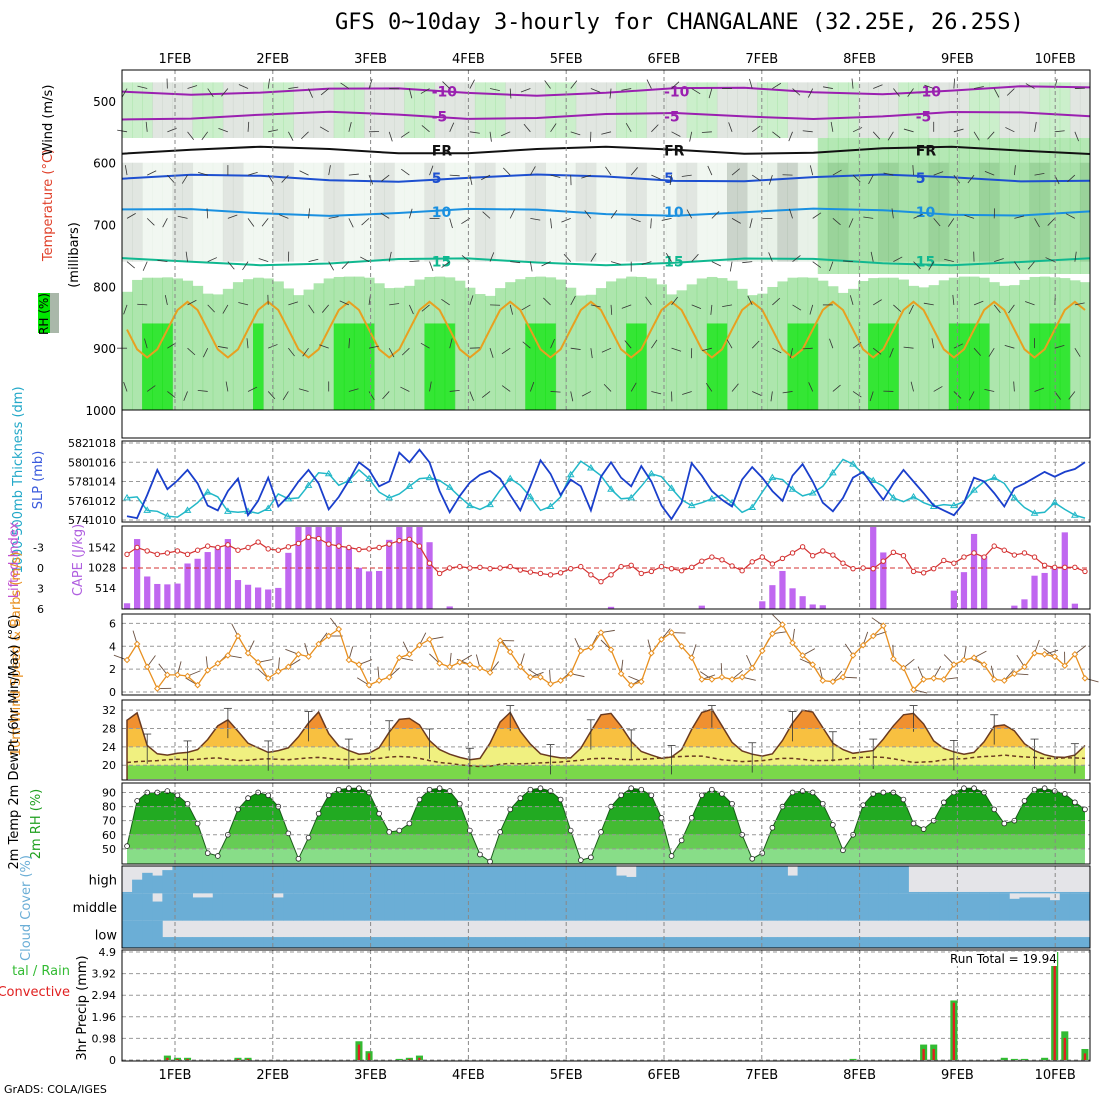 Image resolution: width=1100 pixels, height=1100 pixels. Describe the element at coordinates (924, 117) in the screenshot. I see `isotherm-label: -5` at that location.